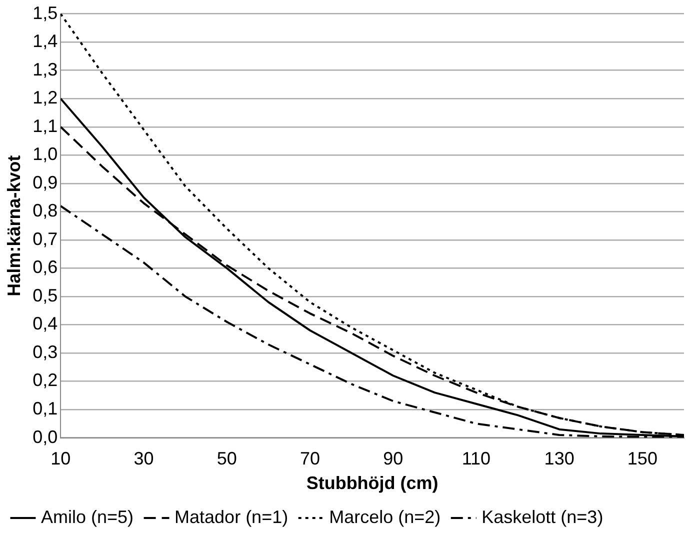  Describe the element at coordinates (226, 458) in the screenshot. I see `x-tick-label: 50` at that location.